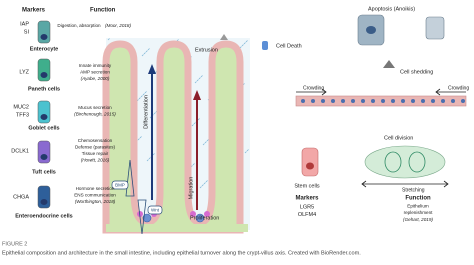 Image resolution: width=474 pixels, height=265 pixels. I want to click on marker: OLFM4, so click(307, 215).